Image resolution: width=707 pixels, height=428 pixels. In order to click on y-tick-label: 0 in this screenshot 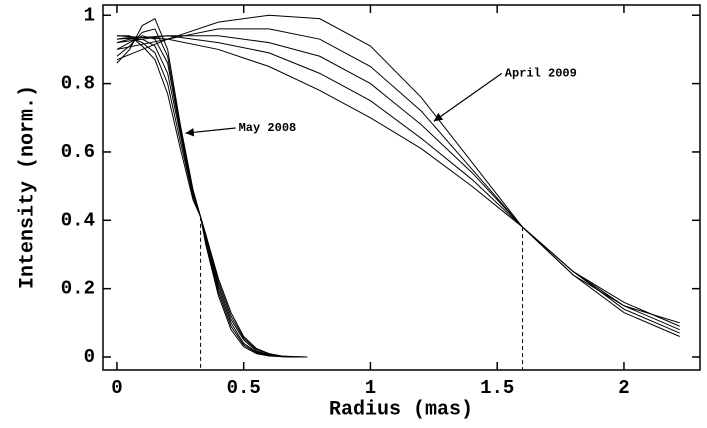, I will do `click(89, 357)`.